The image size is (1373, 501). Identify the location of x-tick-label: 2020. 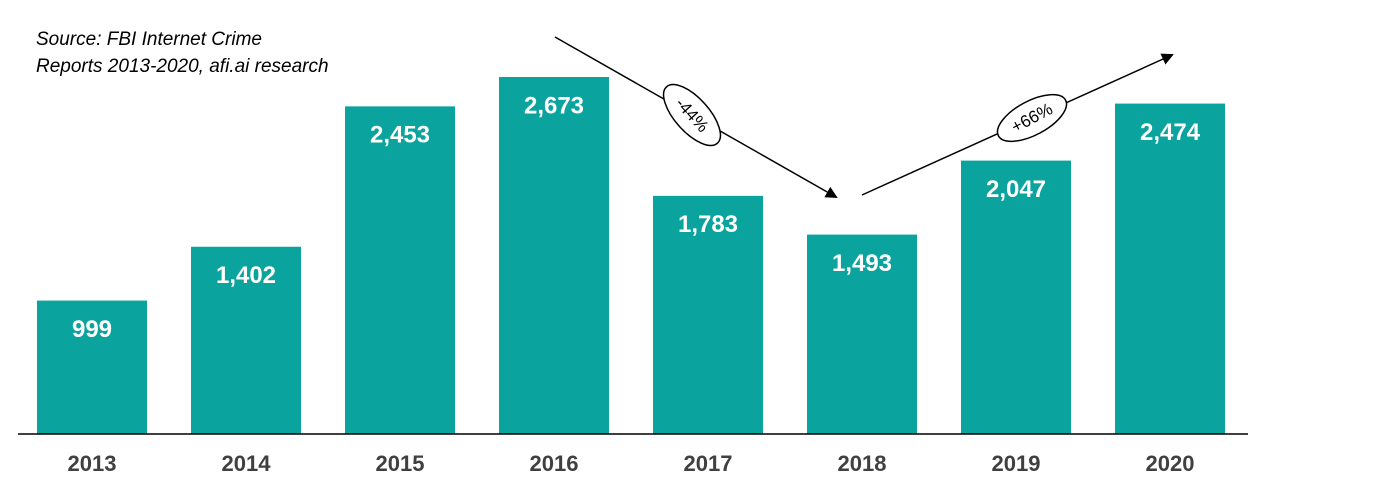
(1170, 463).